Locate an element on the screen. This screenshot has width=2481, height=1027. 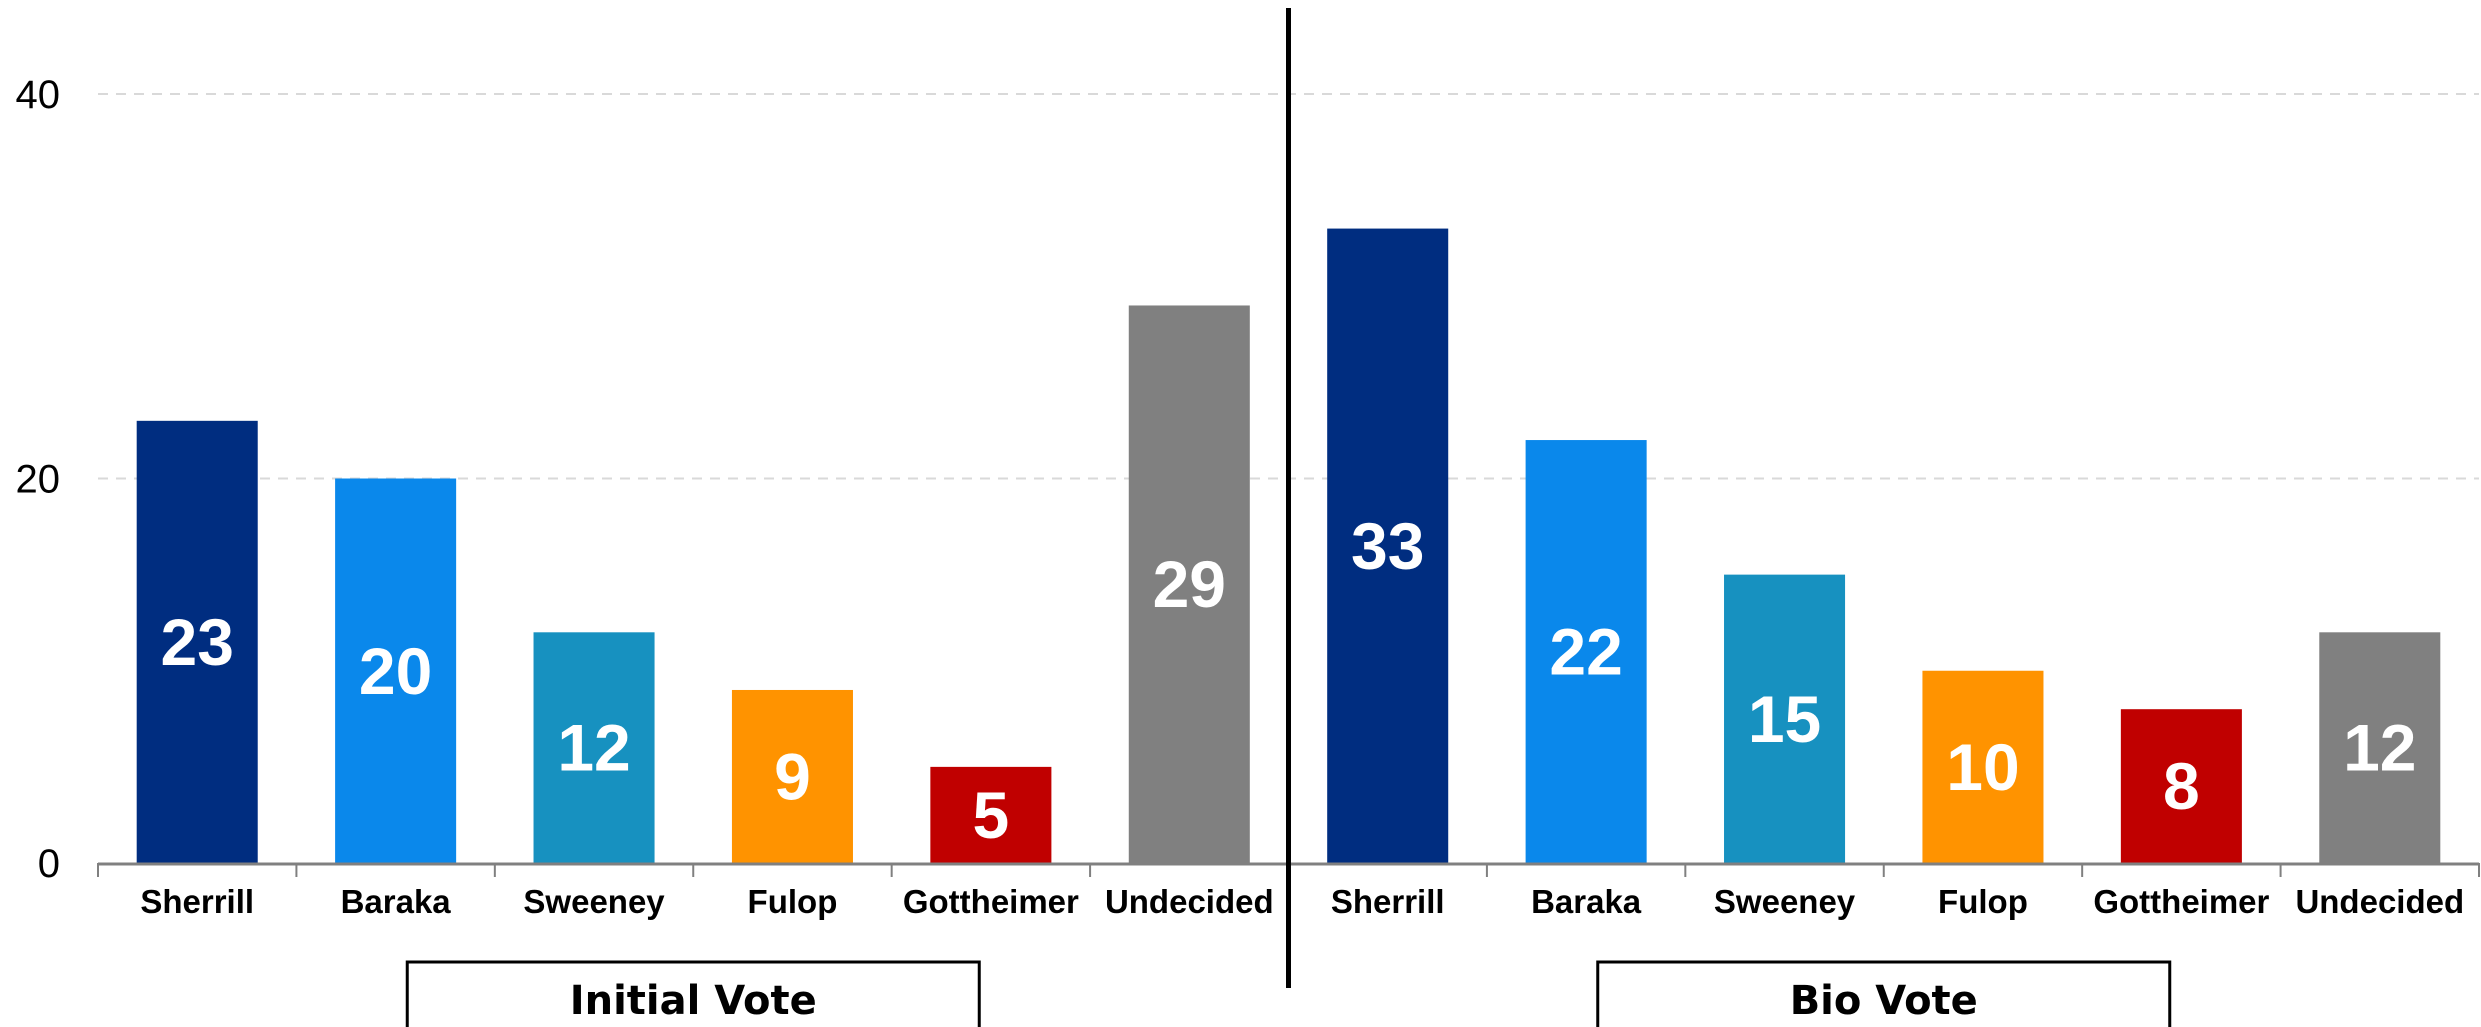
data-label: 9 is located at coordinates (792, 776).